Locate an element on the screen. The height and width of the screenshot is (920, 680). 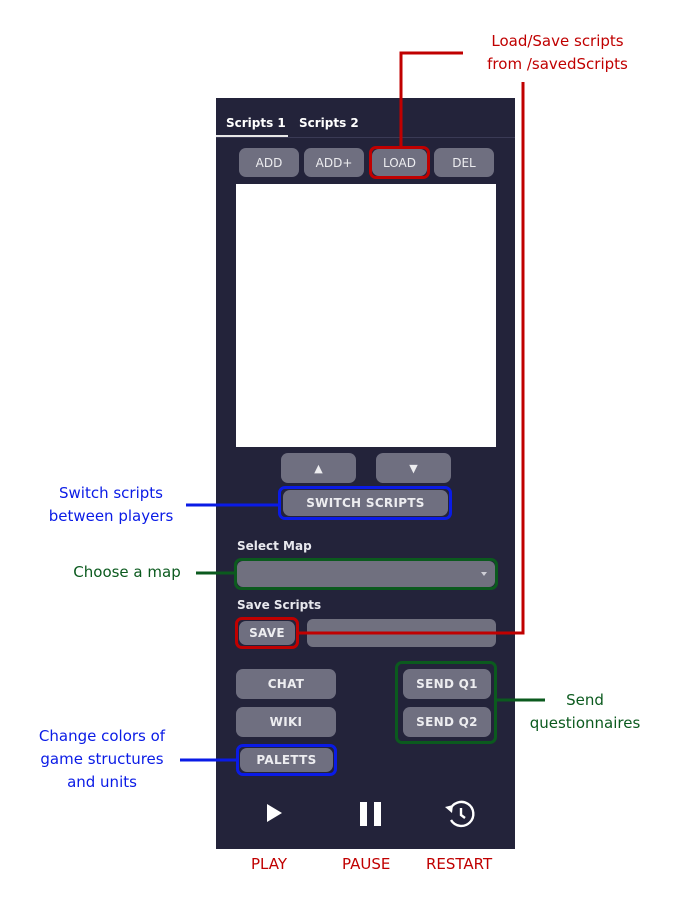
tab-bar: Scripts 1 Scripts 2 is located at coordinates (365, 118).